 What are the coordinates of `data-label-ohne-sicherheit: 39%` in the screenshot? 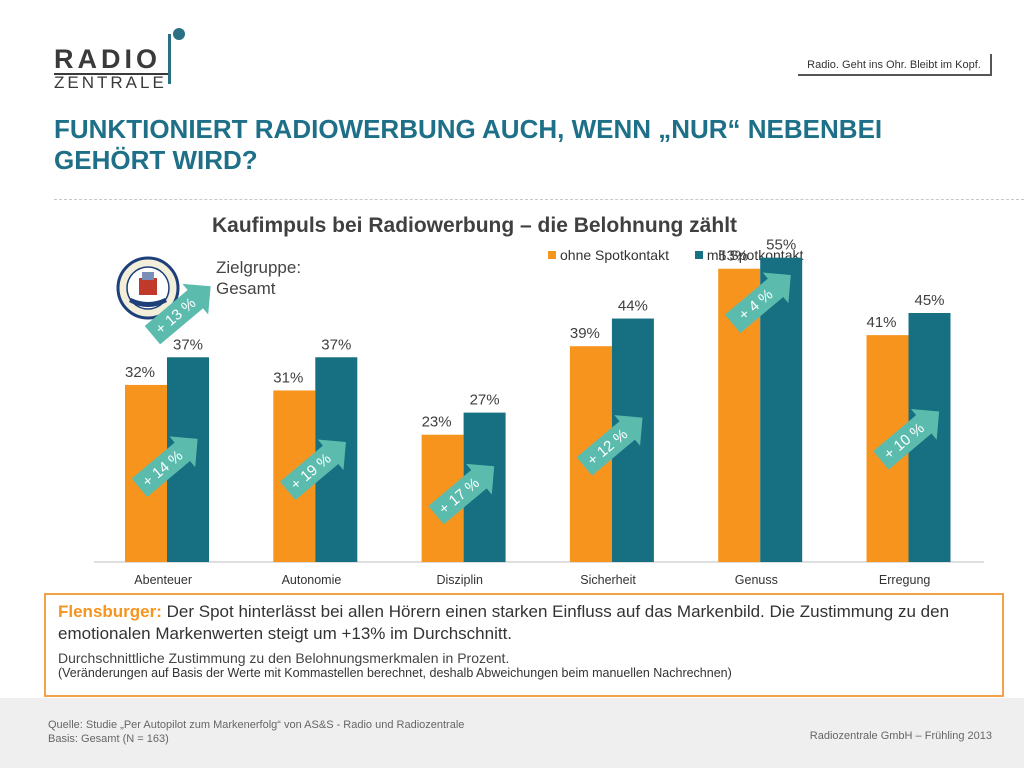 It's located at (585, 333).